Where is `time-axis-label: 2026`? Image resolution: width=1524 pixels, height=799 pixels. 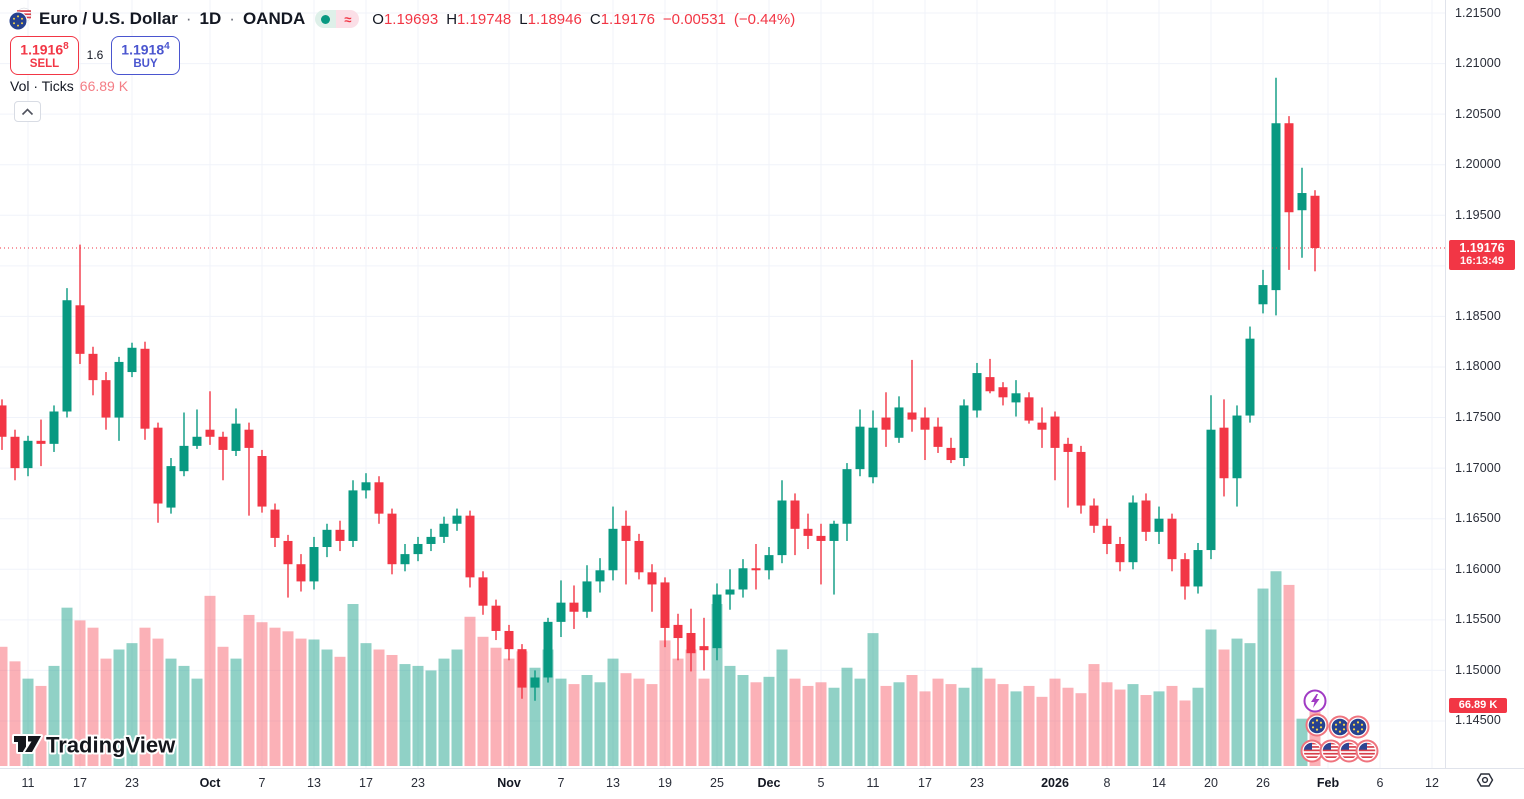 time-axis-label: 2026 is located at coordinates (1055, 783).